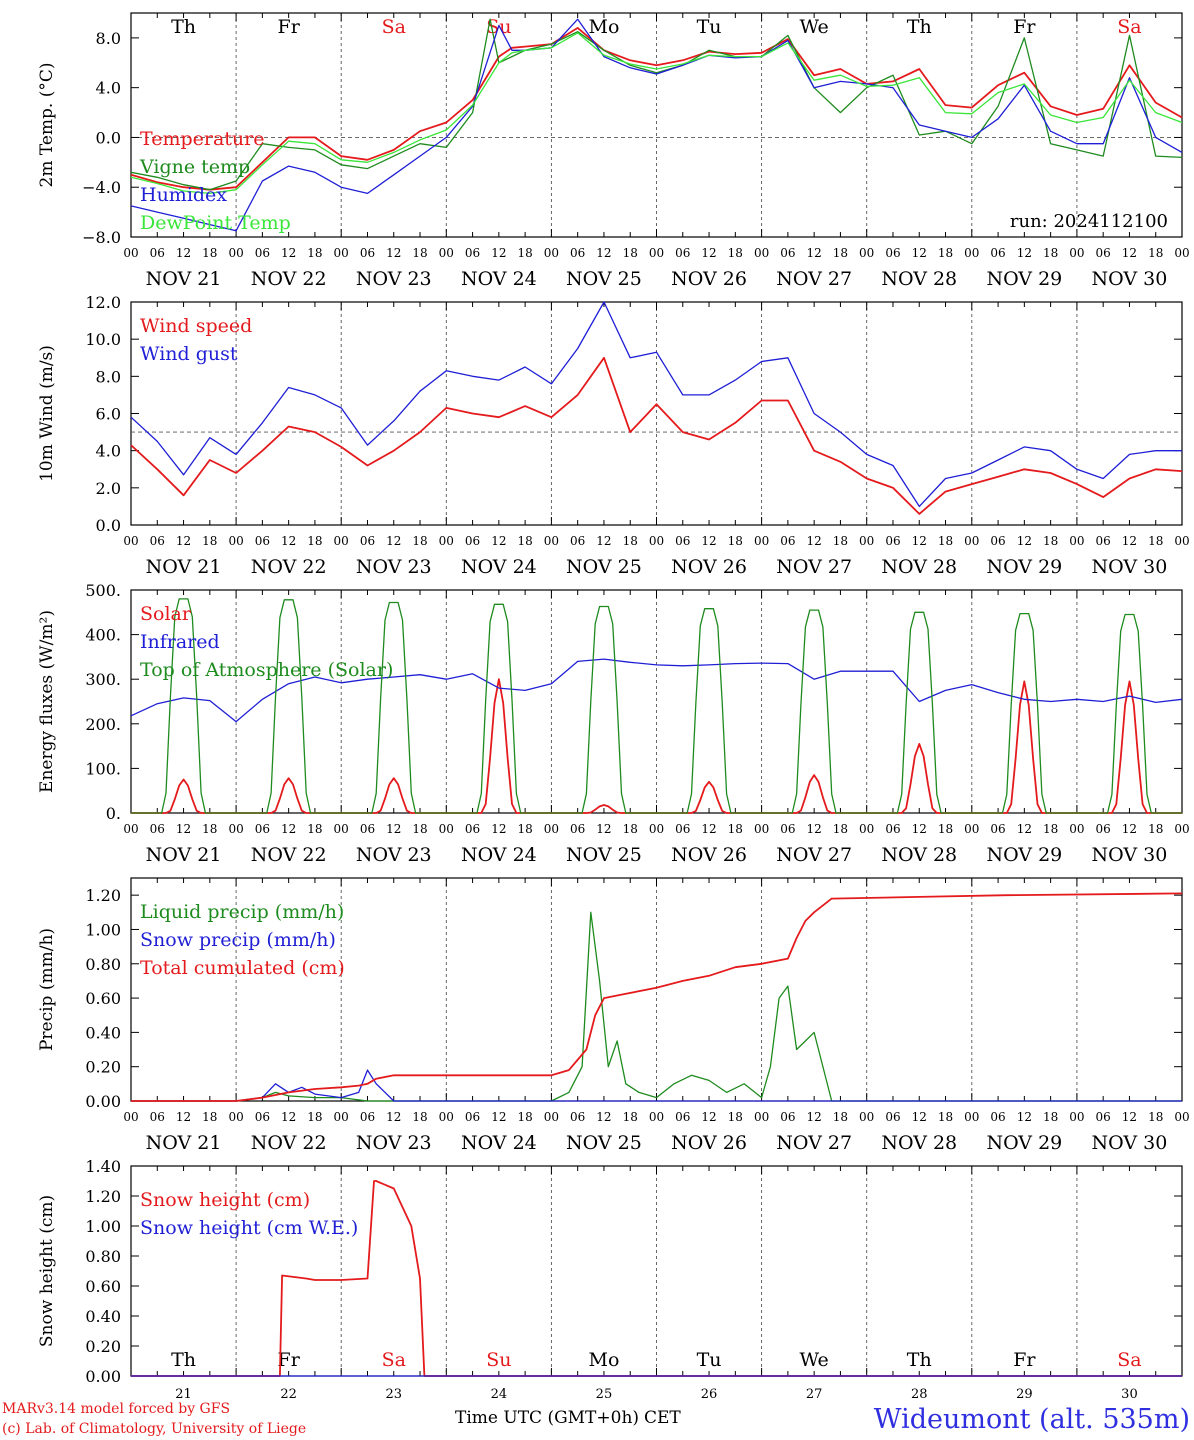 The height and width of the screenshot is (1440, 1194). What do you see at coordinates (656, 113) in the screenshot?
I see `series-line-dewpoint-temp` at bounding box center [656, 113].